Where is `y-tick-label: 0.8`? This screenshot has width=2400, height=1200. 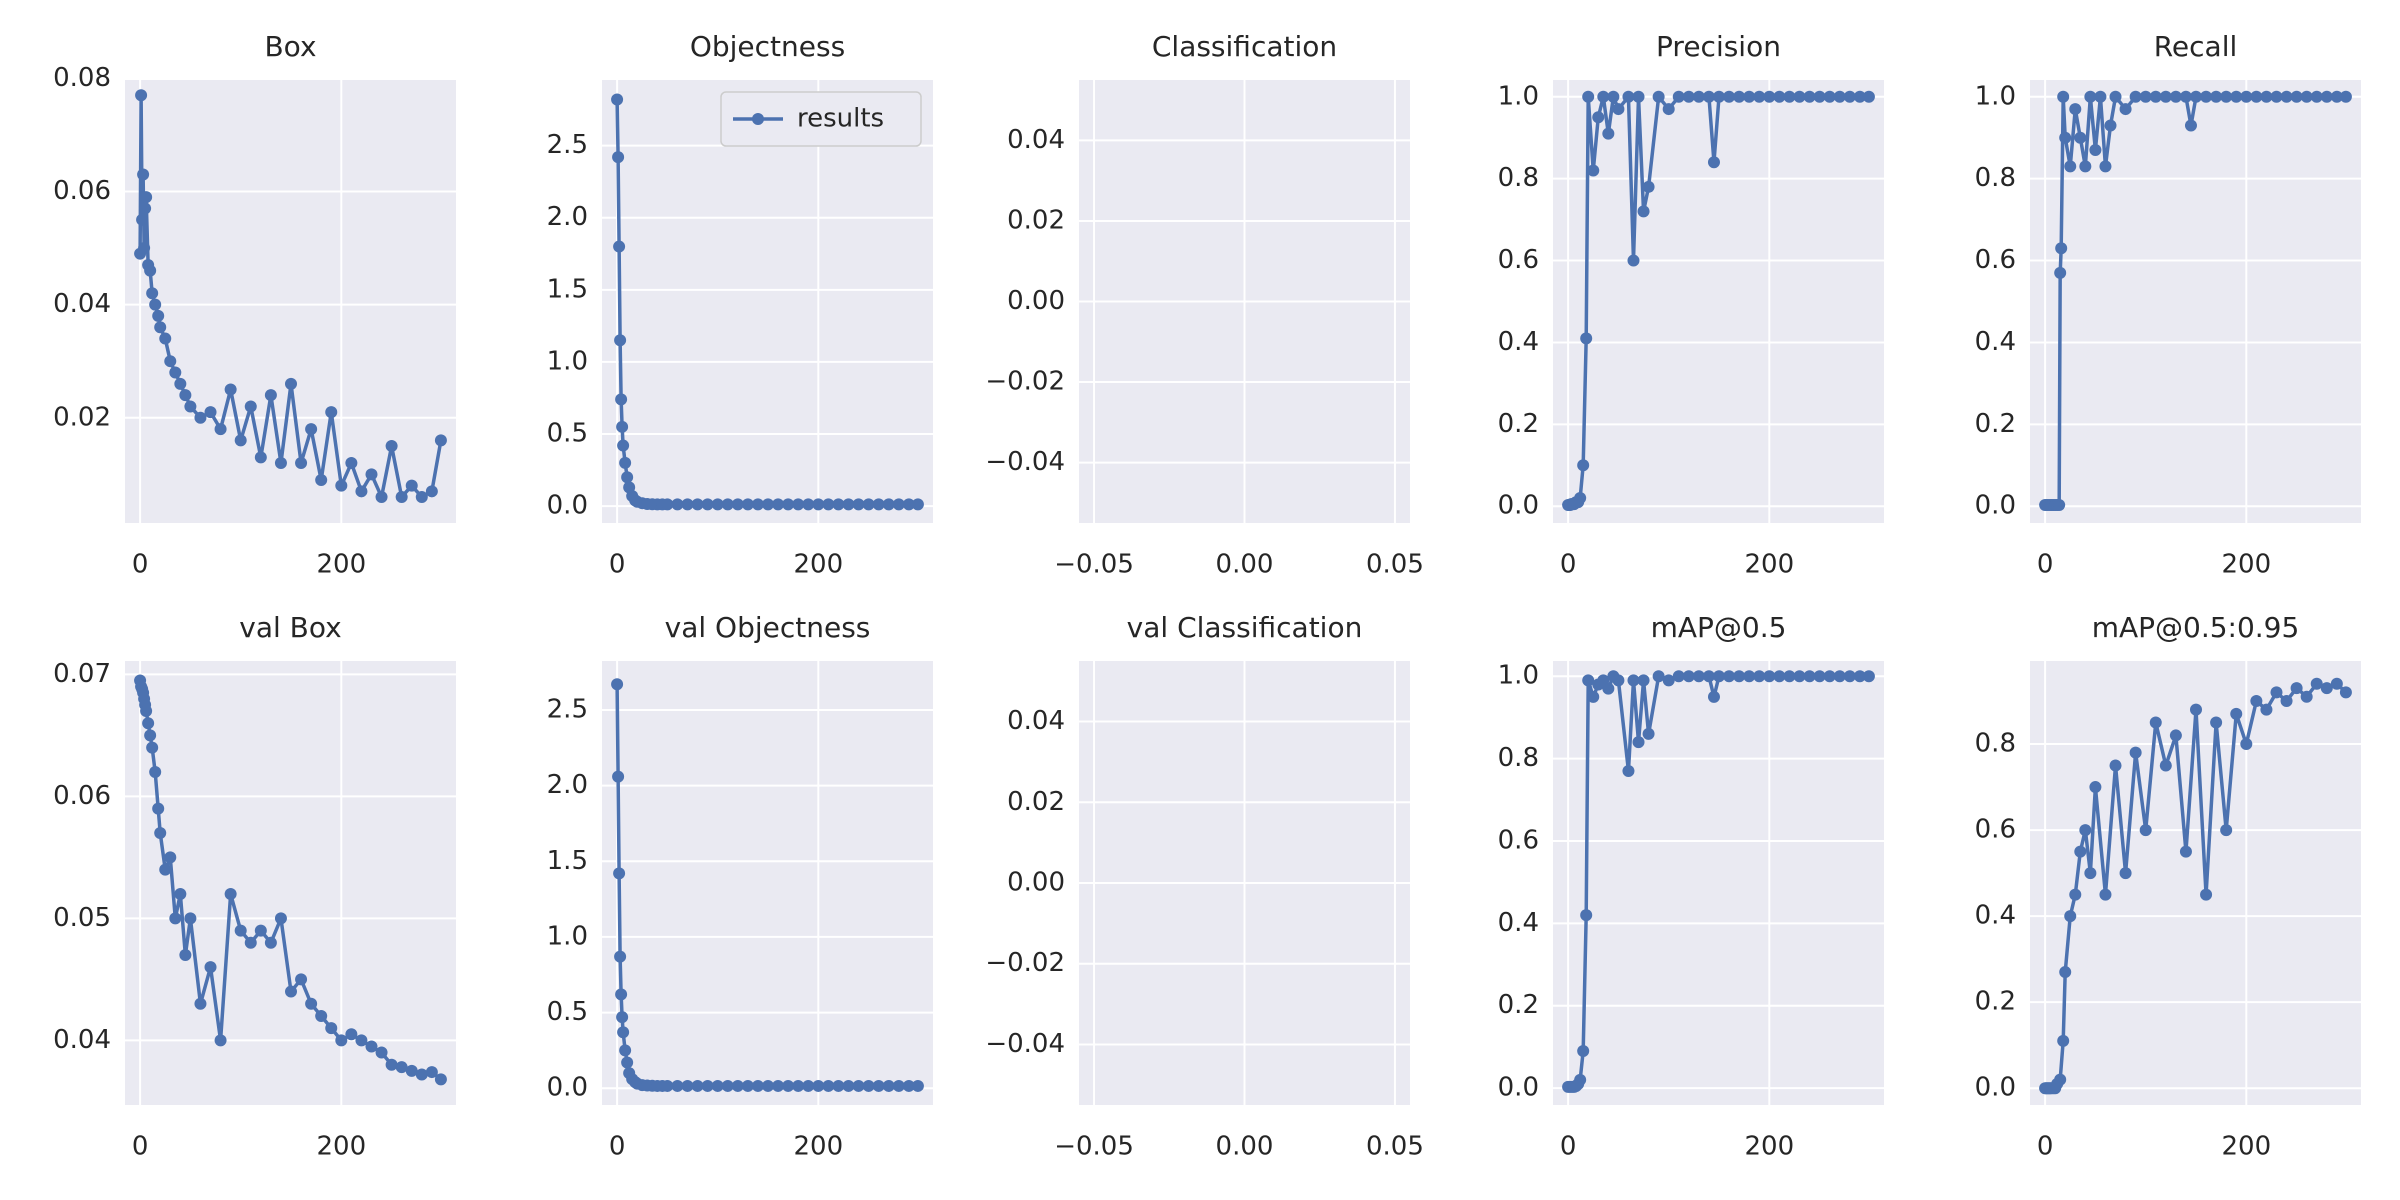
y-tick-label: 0.8 is located at coordinates (1518, 758).